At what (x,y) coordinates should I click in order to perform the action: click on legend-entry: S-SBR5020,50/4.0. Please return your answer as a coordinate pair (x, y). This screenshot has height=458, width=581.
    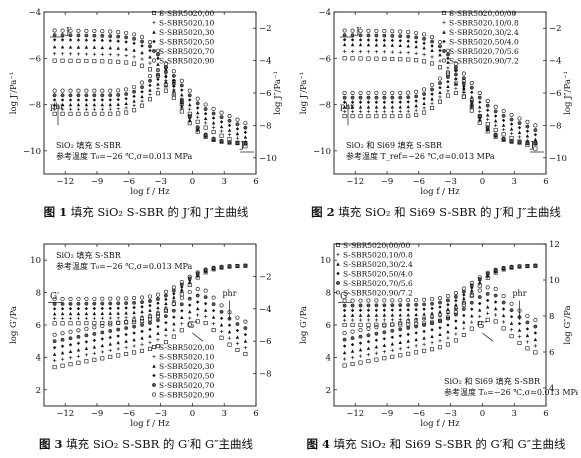
    Looking at the image, I should click on (378, 274).